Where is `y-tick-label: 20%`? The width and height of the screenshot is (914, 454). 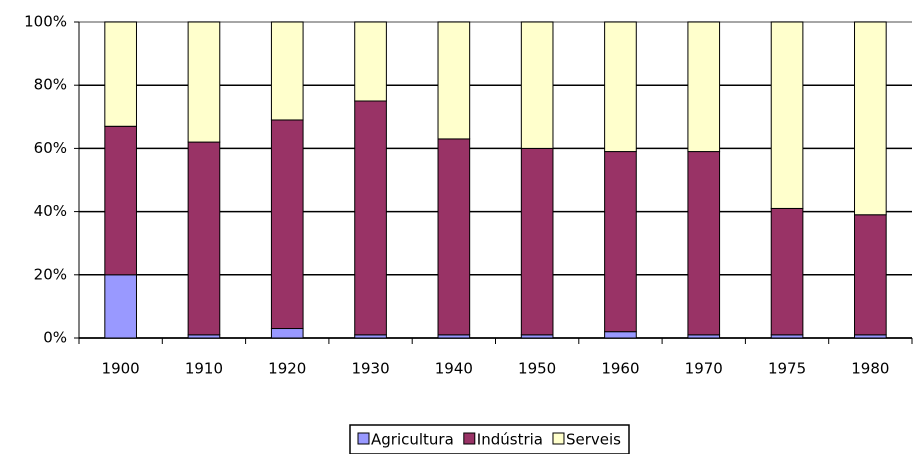
y-tick-label: 20% is located at coordinates (50, 274).